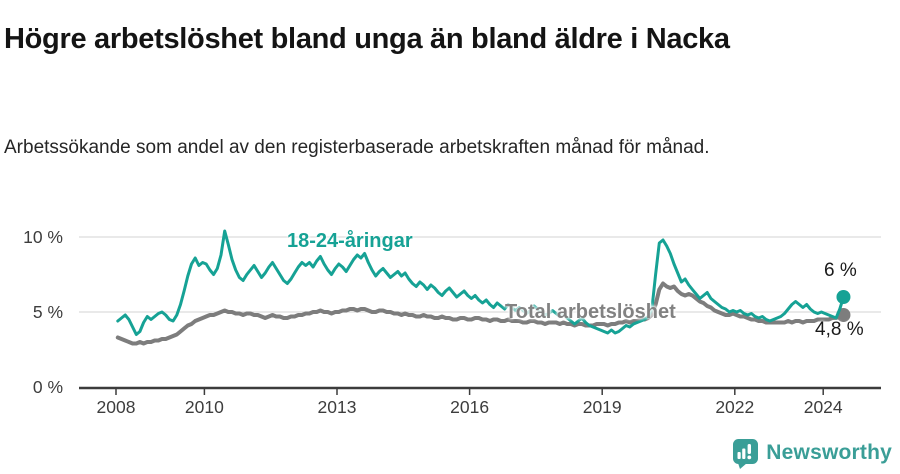  What do you see at coordinates (204, 407) in the screenshot?
I see `svg-text: 2010` at bounding box center [204, 407].